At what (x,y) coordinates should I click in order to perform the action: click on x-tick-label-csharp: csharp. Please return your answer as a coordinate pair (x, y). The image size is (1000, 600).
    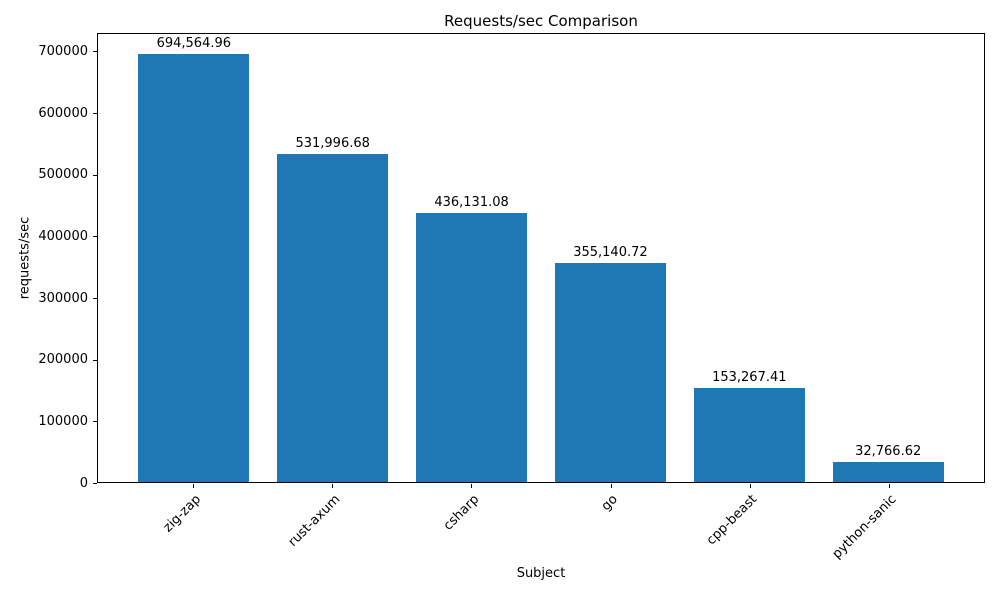
    Looking at the image, I should click on (461, 513).